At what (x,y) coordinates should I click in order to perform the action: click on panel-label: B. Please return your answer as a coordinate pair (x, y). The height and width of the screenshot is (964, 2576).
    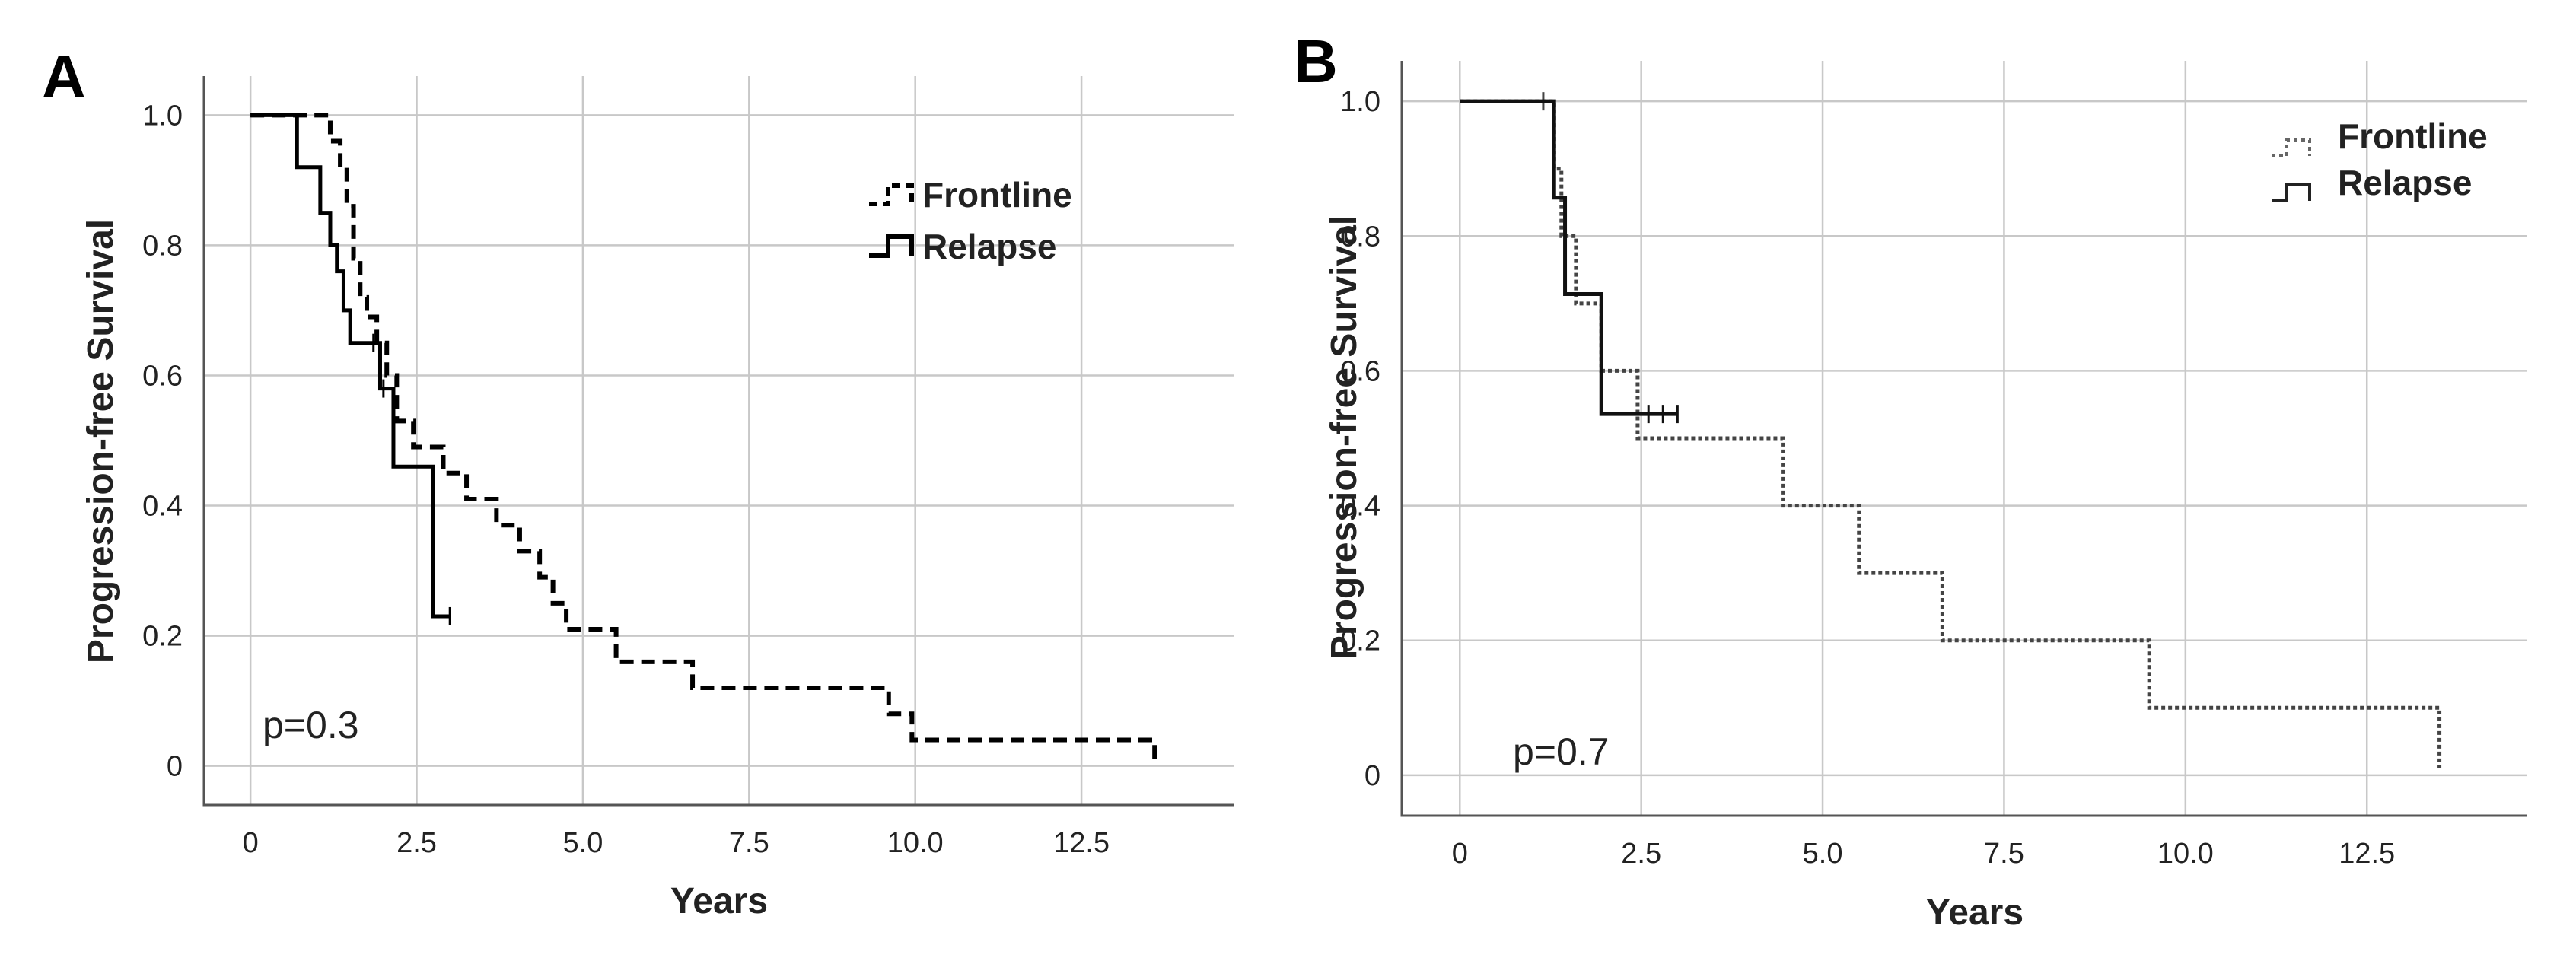
    Looking at the image, I should click on (1316, 61).